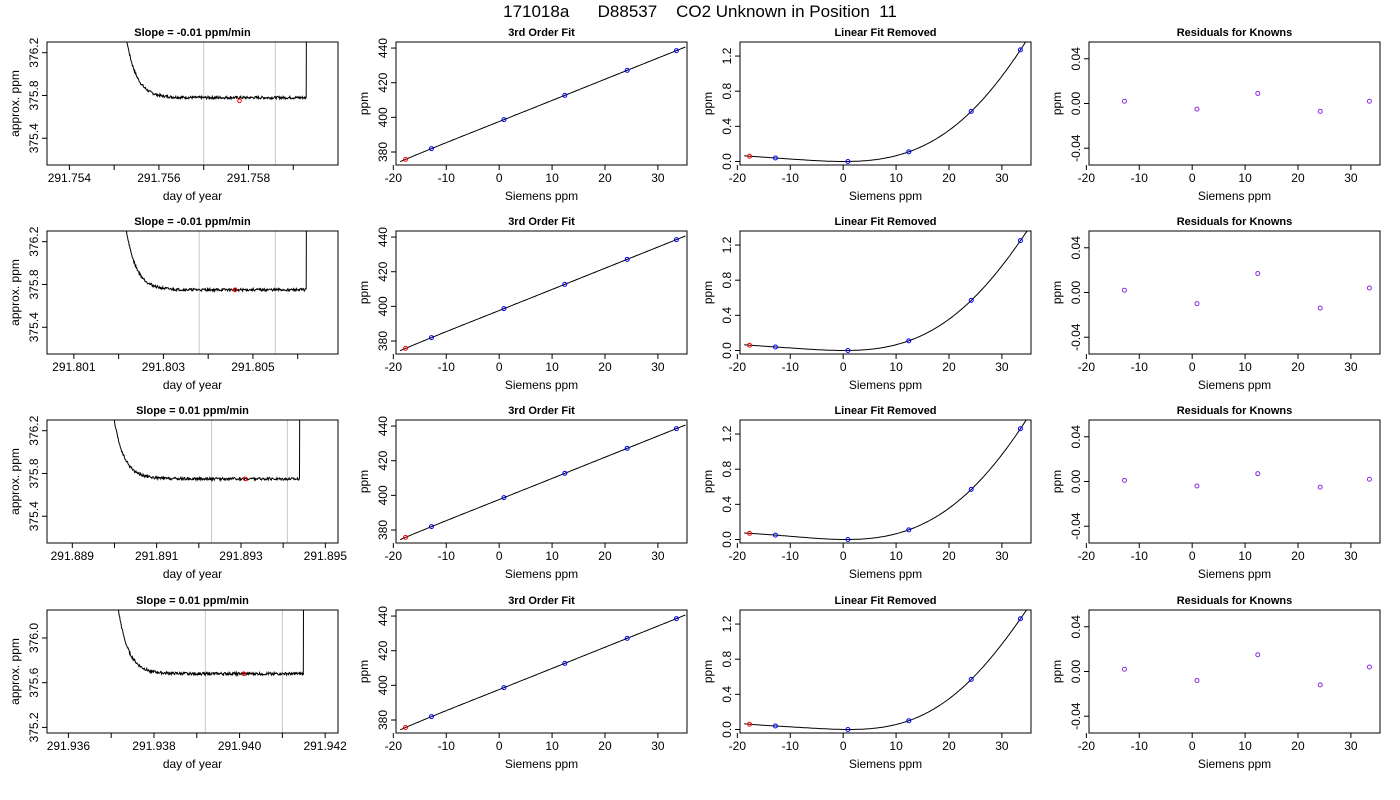 The width and height of the screenshot is (1400, 800). I want to click on series-line, so click(216, 262).